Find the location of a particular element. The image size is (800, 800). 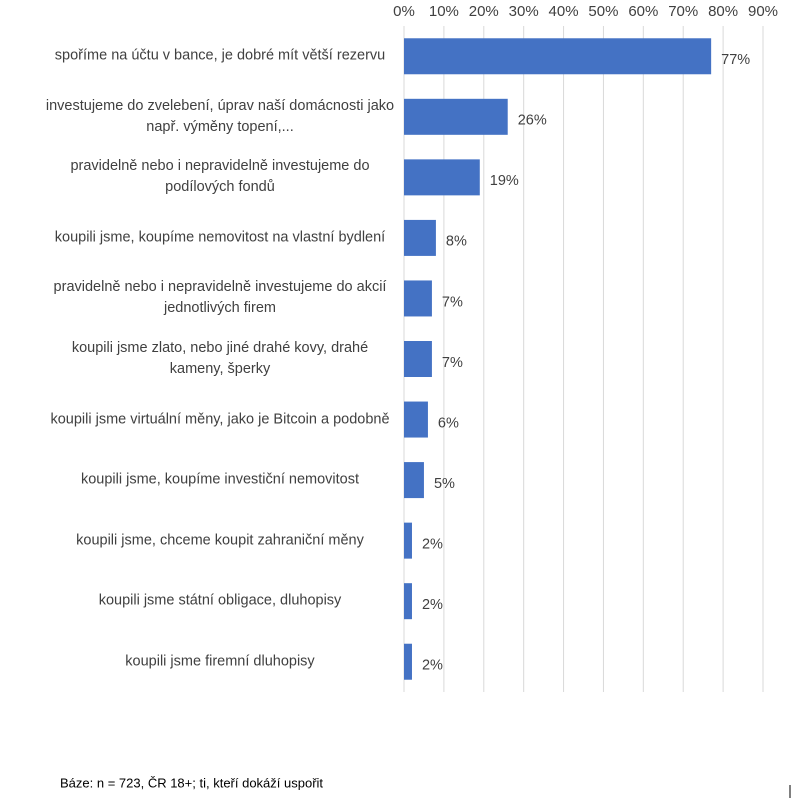

value-label: 19% is located at coordinates (504, 181).